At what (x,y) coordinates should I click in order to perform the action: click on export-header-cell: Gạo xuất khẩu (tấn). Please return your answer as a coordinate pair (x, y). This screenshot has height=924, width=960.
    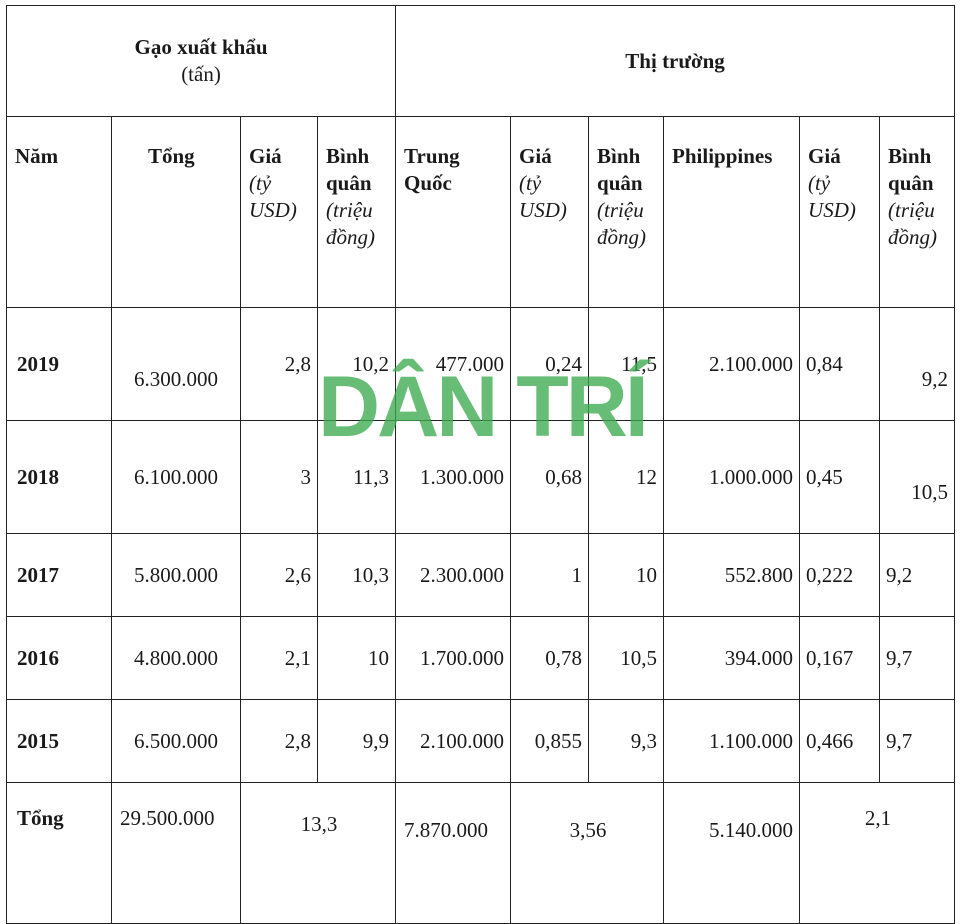
    Looking at the image, I should click on (201, 61).